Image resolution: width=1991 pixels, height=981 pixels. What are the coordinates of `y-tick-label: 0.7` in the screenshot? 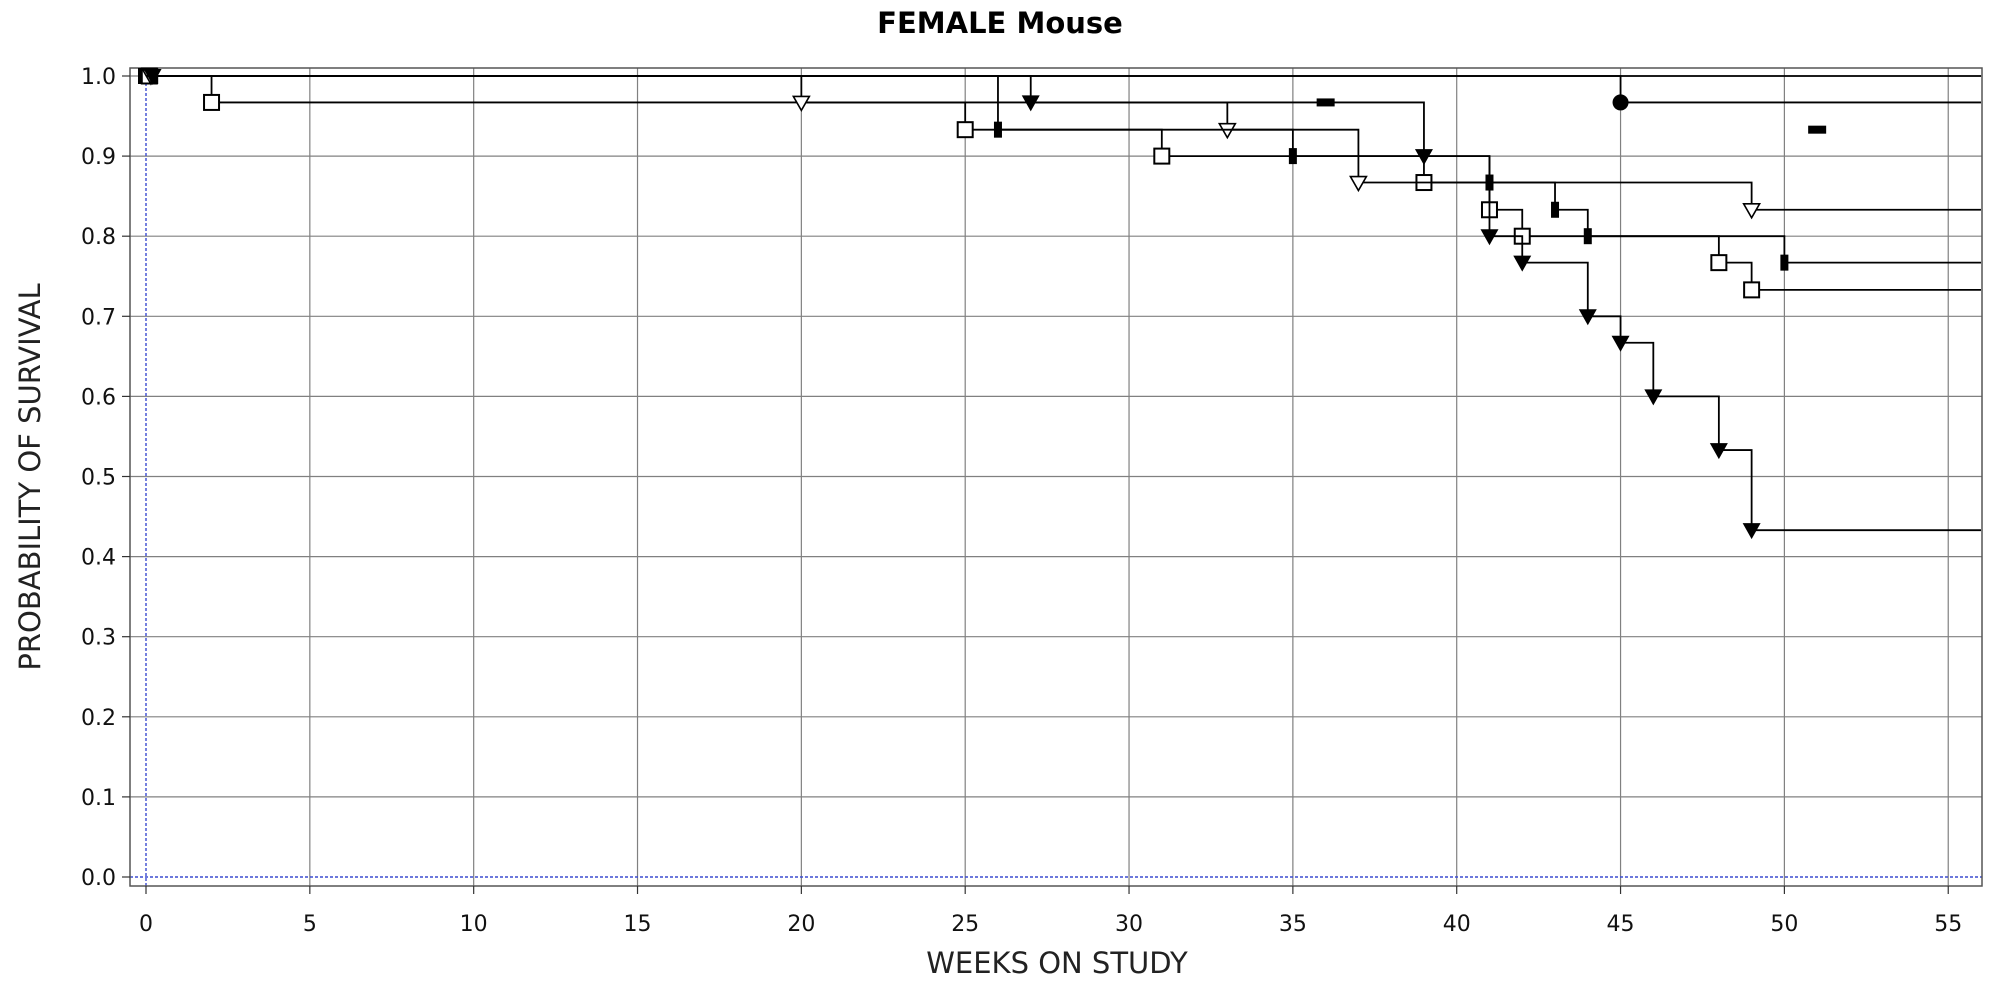 It's located at (98, 317).